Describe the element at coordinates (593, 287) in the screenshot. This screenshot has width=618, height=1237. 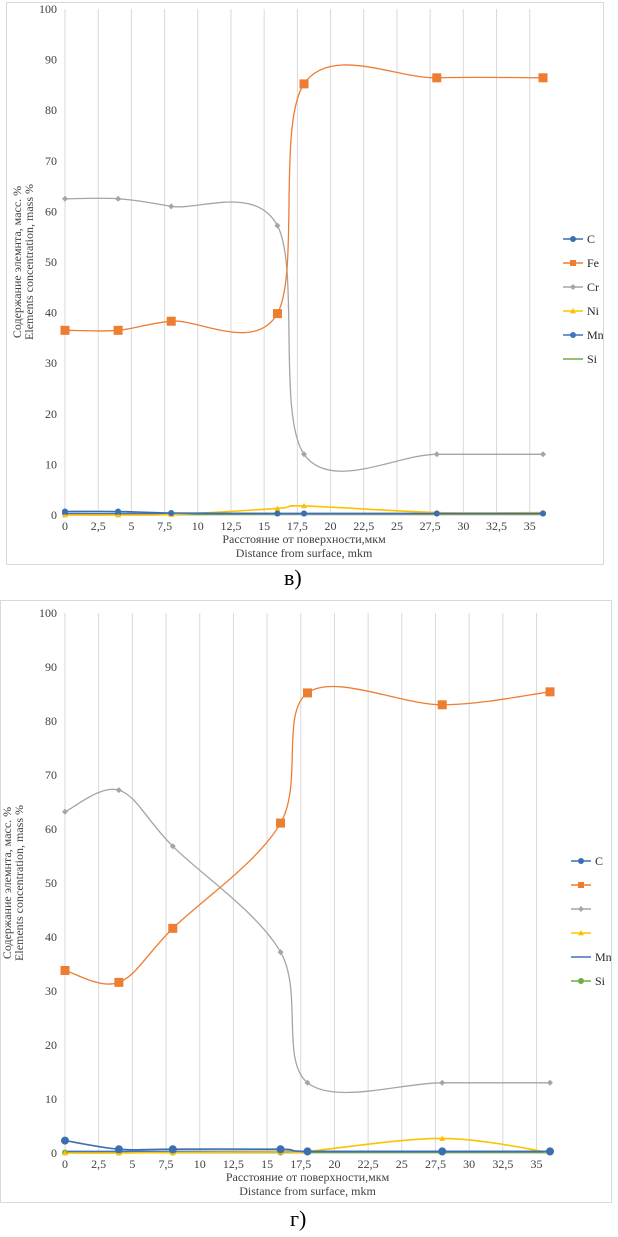
I see `legend-label-cr: Cr` at that location.